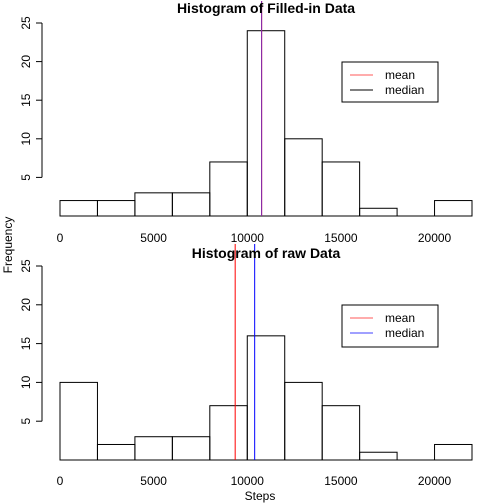  I want to click on chart-title: Histogram of Filled-in Data, so click(266, 8).